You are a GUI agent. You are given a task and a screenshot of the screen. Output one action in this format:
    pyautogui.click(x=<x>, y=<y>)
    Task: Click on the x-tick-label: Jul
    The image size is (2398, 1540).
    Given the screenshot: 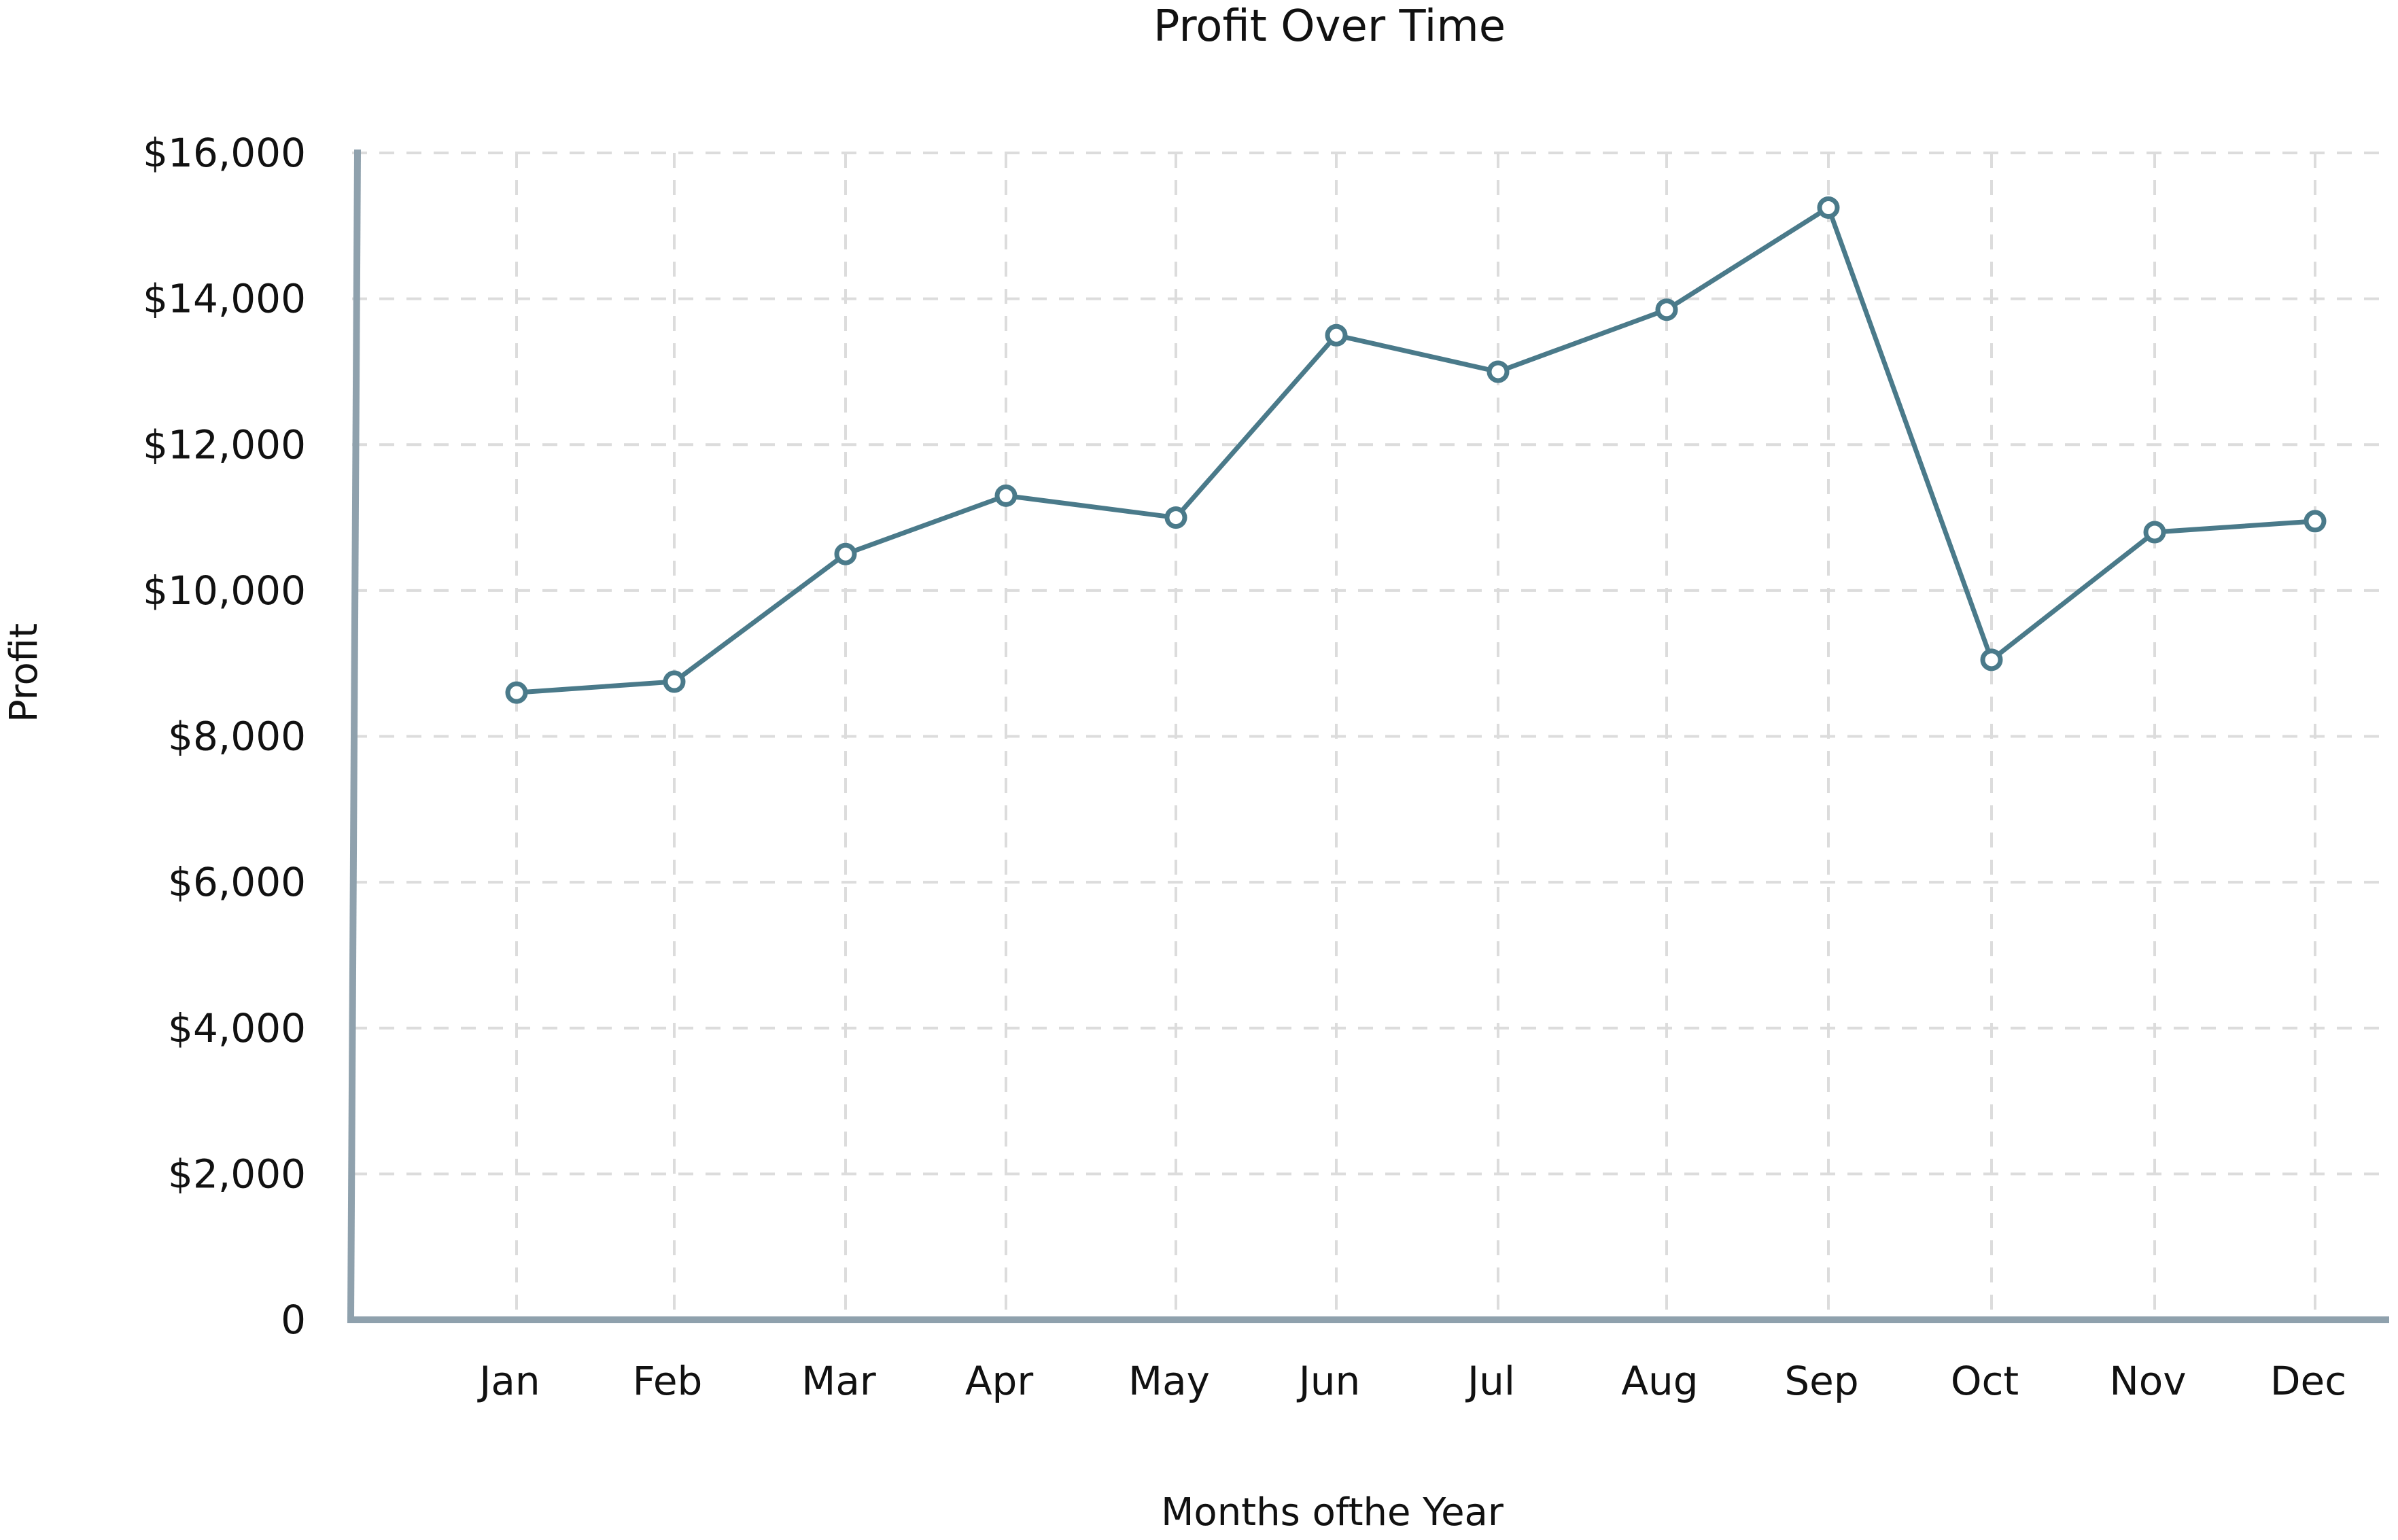 What is the action you would take?
    pyautogui.click(x=1490, y=1381)
    